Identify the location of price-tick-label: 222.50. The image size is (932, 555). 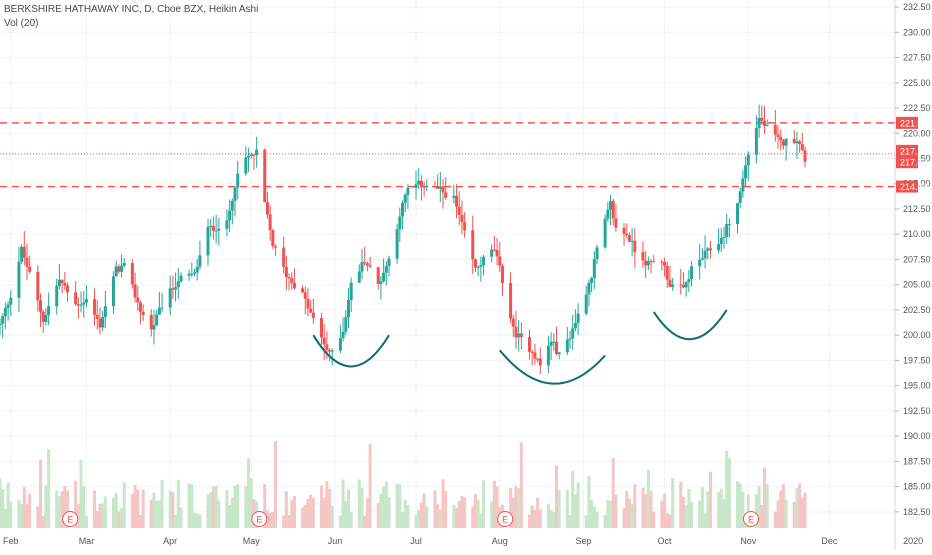
(917, 108).